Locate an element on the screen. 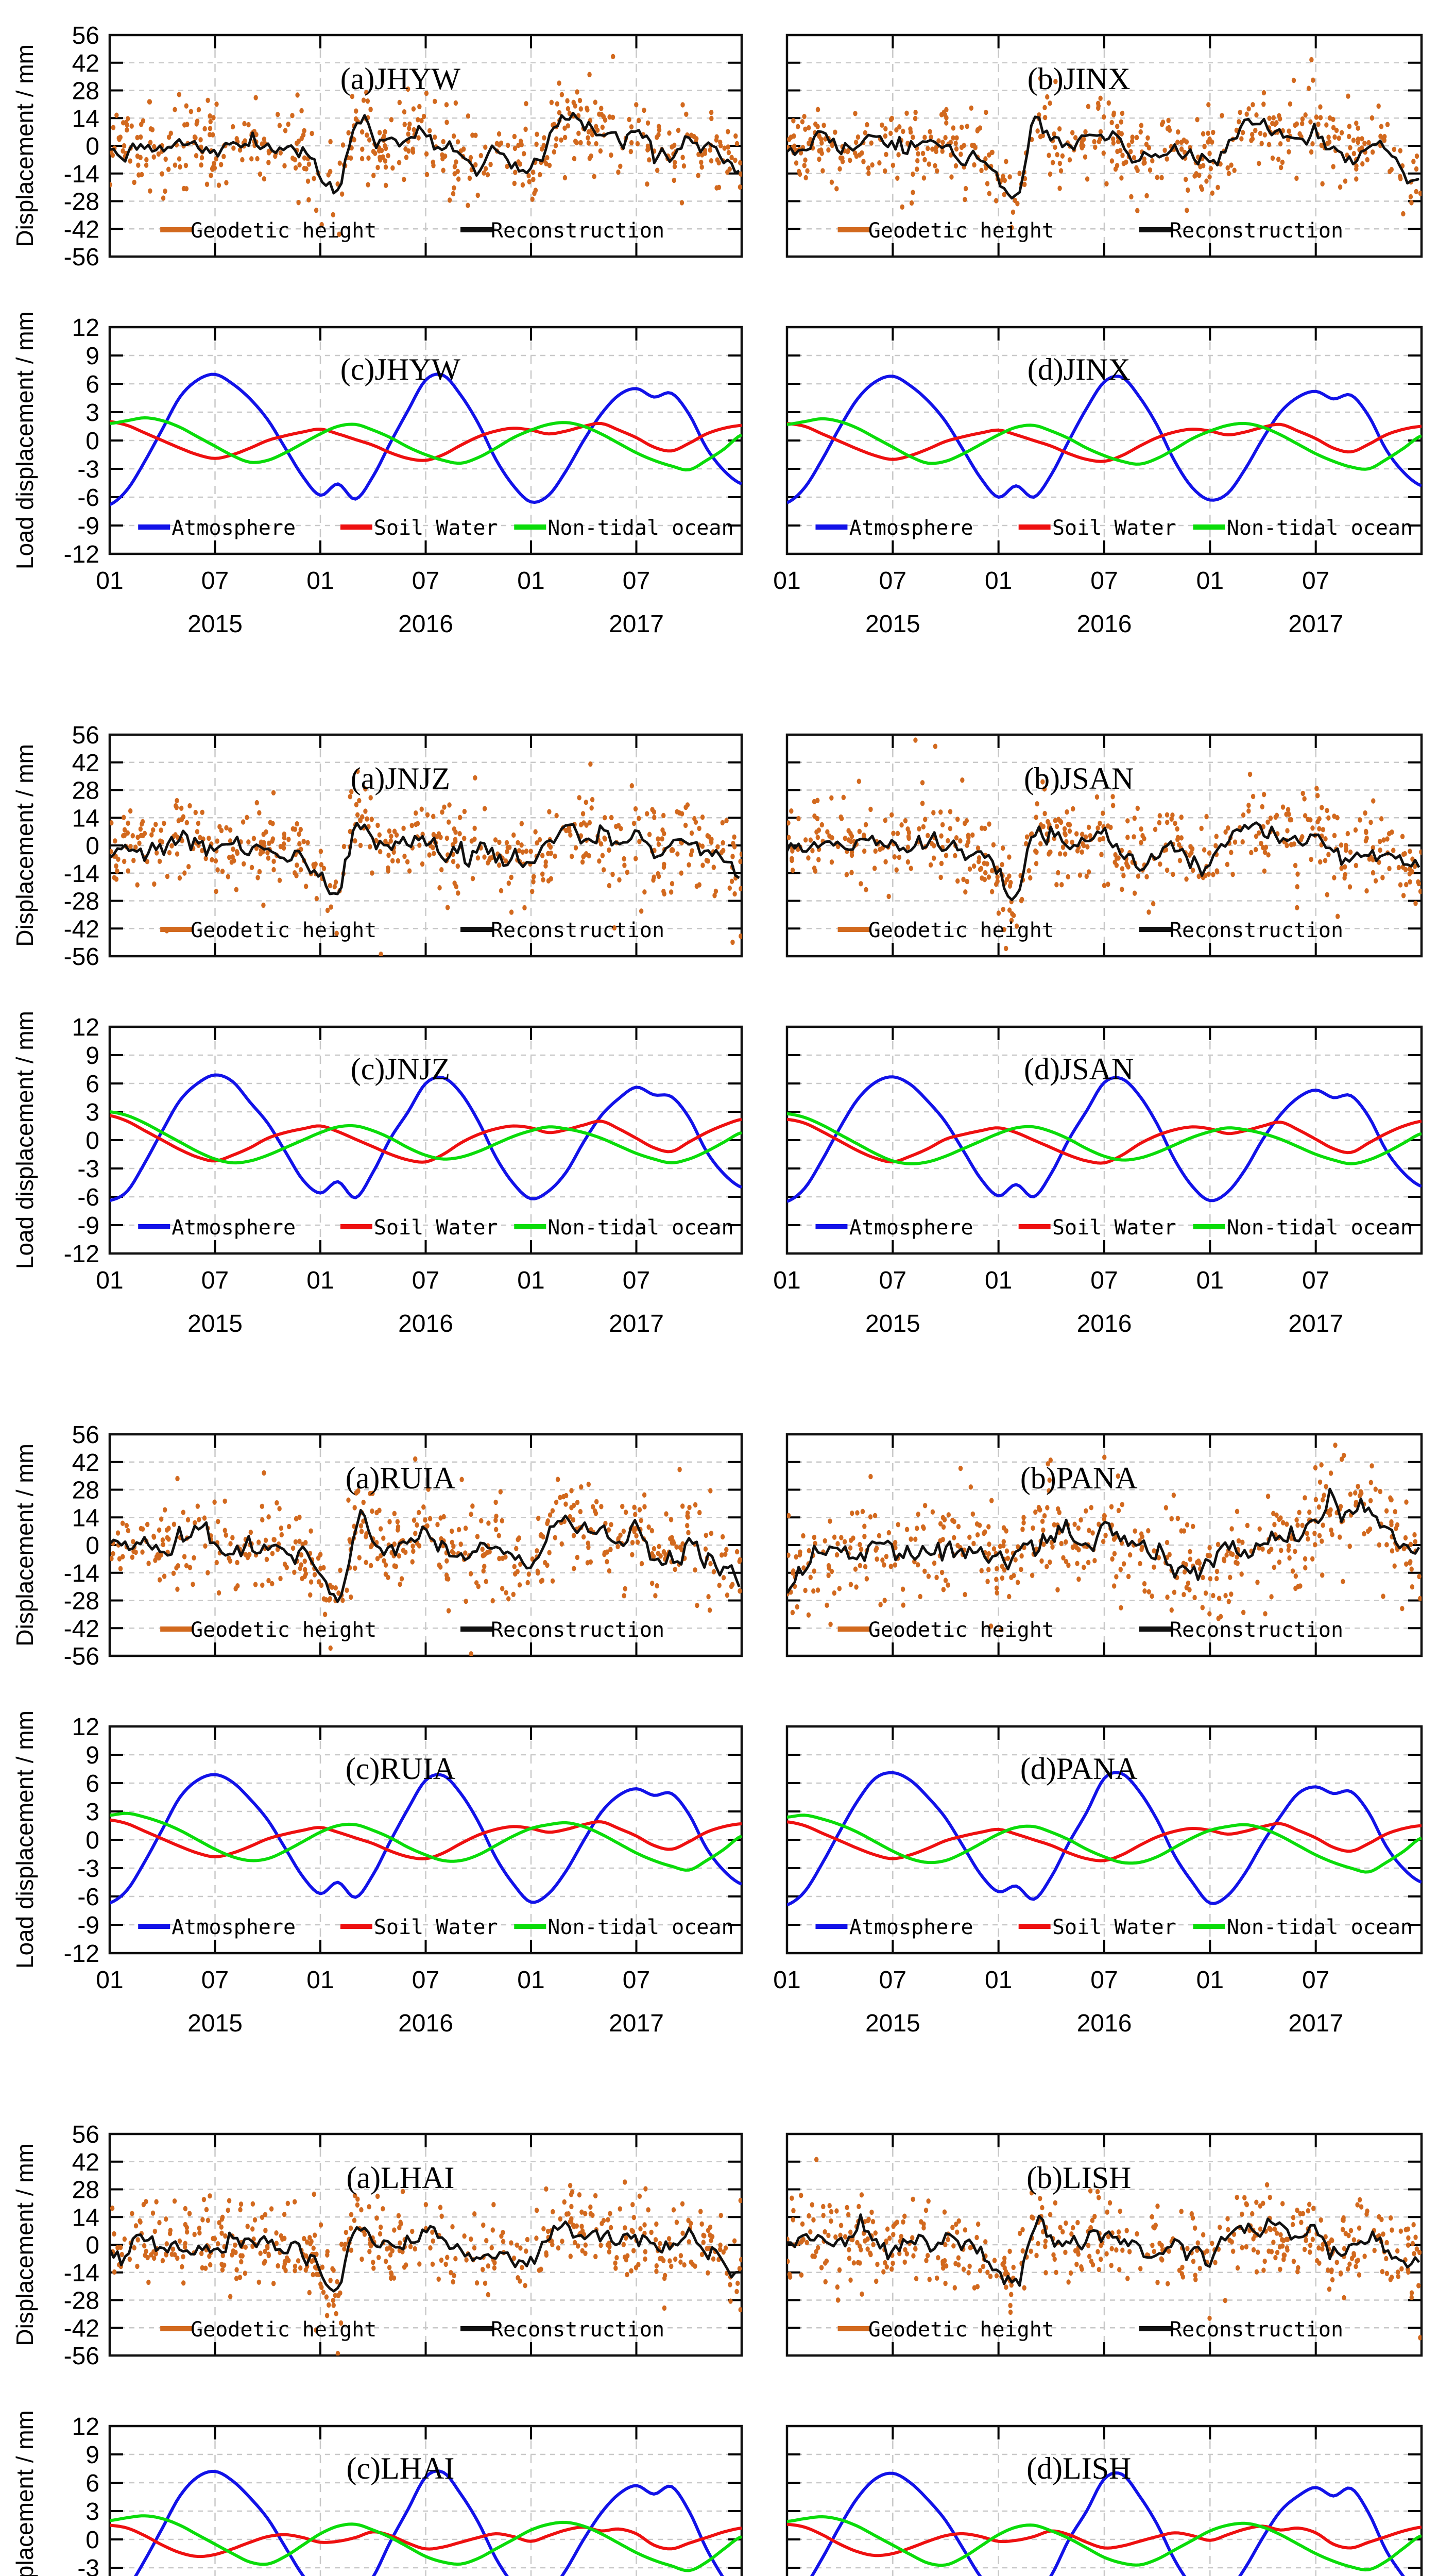  y-tick-label: 42 is located at coordinates (85, 63).